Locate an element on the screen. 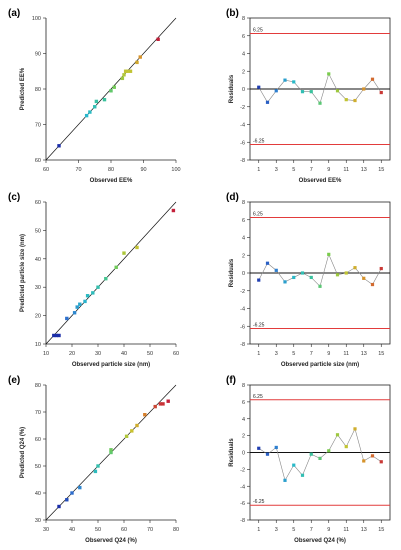 The height and width of the screenshot is (550, 401). panel-label: (a) is located at coordinates (14, 13).